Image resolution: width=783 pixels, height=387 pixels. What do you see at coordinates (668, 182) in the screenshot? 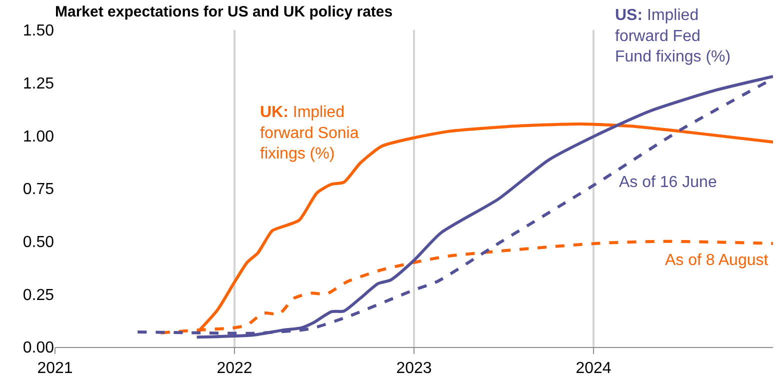
I see `series-label: As of 16 June` at bounding box center [668, 182].